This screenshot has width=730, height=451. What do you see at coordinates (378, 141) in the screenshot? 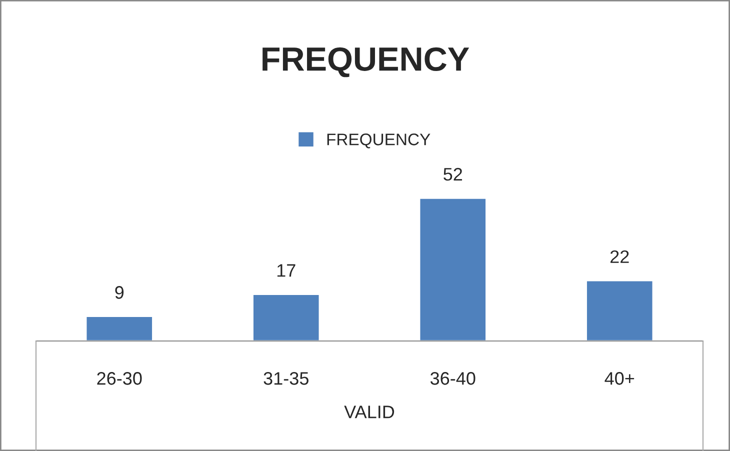
I see `legend-label: FREQUENCY` at bounding box center [378, 141].